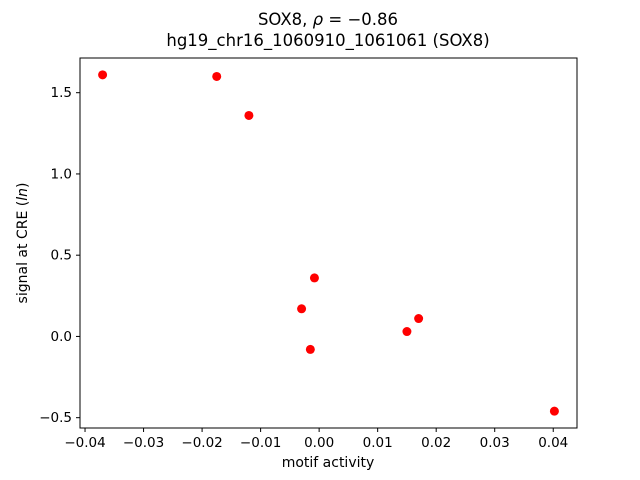 This screenshot has height=480, width=640. I want to click on y-tick-label: −0.5, so click(55, 418).